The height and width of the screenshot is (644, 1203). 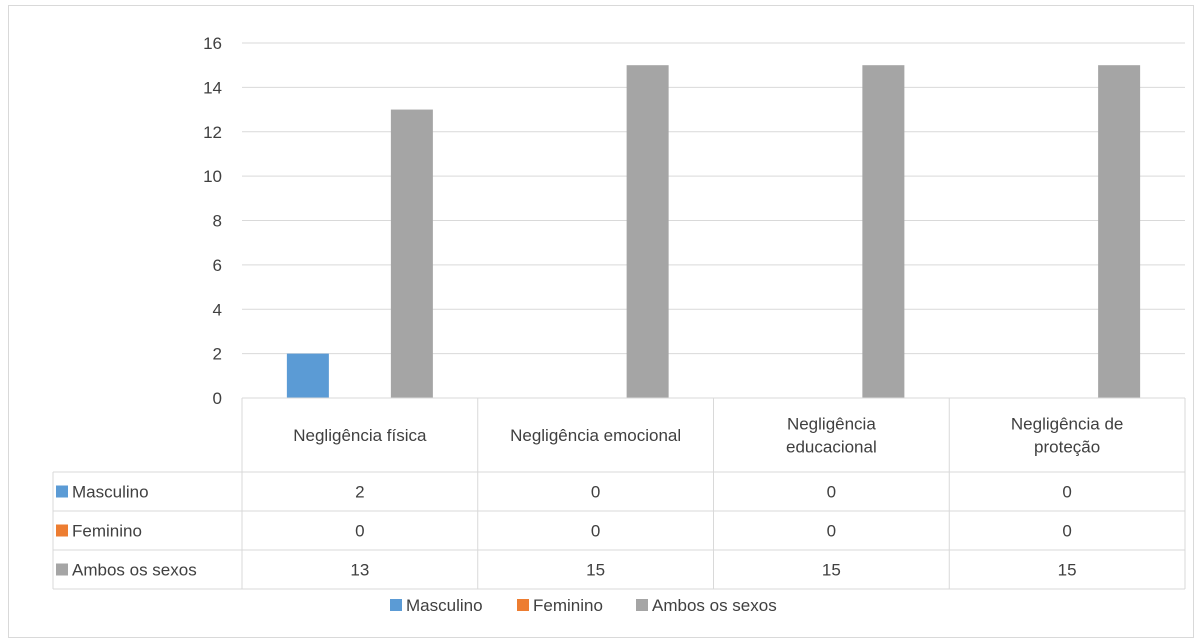 I want to click on y-tick-label: 6, so click(x=217, y=265).